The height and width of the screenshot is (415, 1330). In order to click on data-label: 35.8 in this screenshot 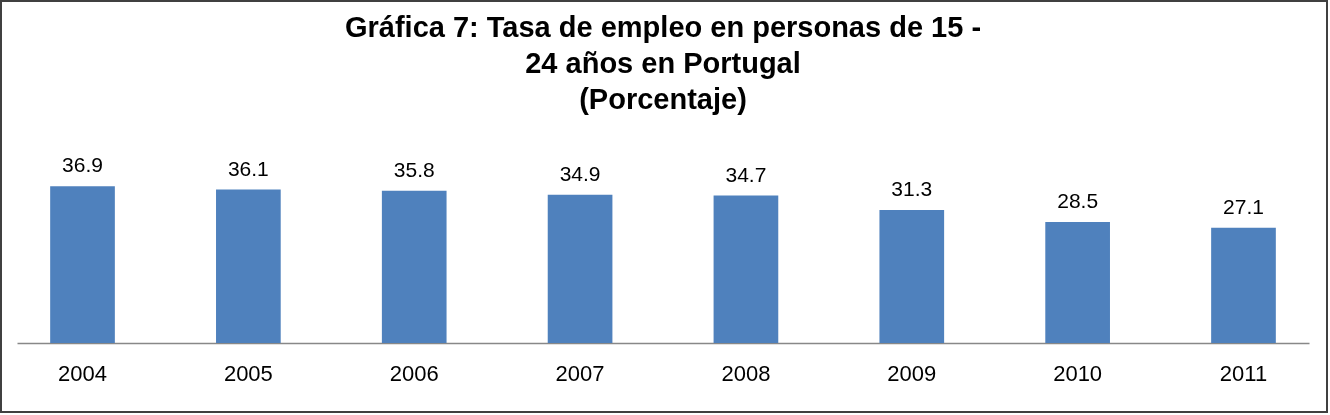, I will do `click(414, 169)`.